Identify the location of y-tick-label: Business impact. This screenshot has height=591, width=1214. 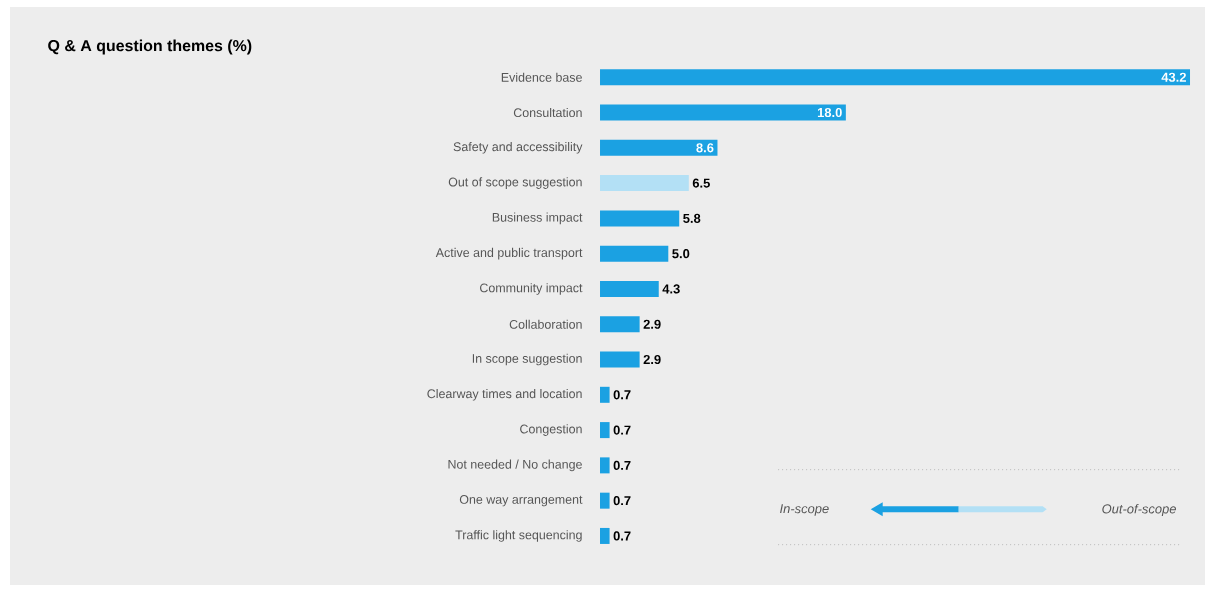
(537, 218).